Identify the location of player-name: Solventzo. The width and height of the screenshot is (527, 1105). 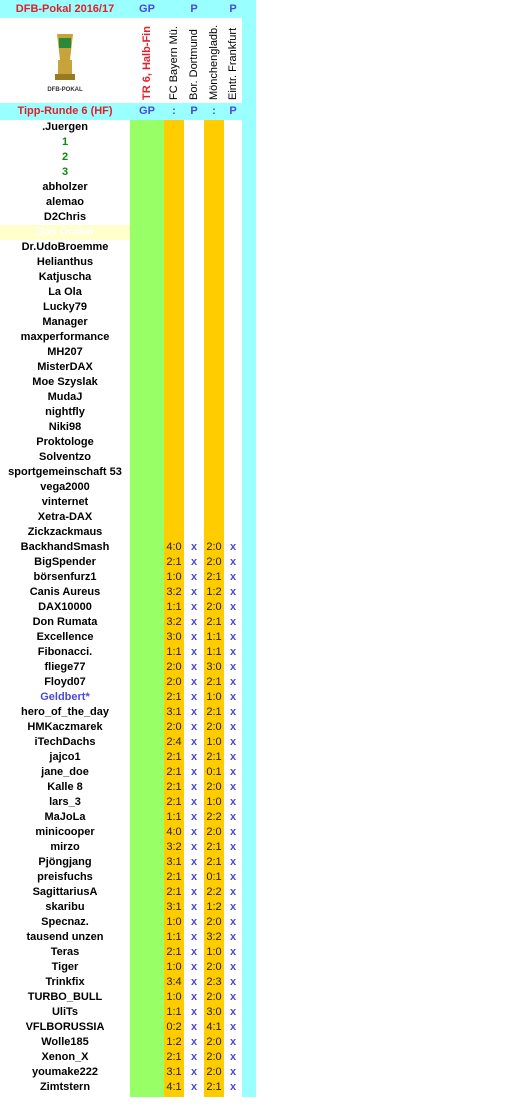
(65, 457).